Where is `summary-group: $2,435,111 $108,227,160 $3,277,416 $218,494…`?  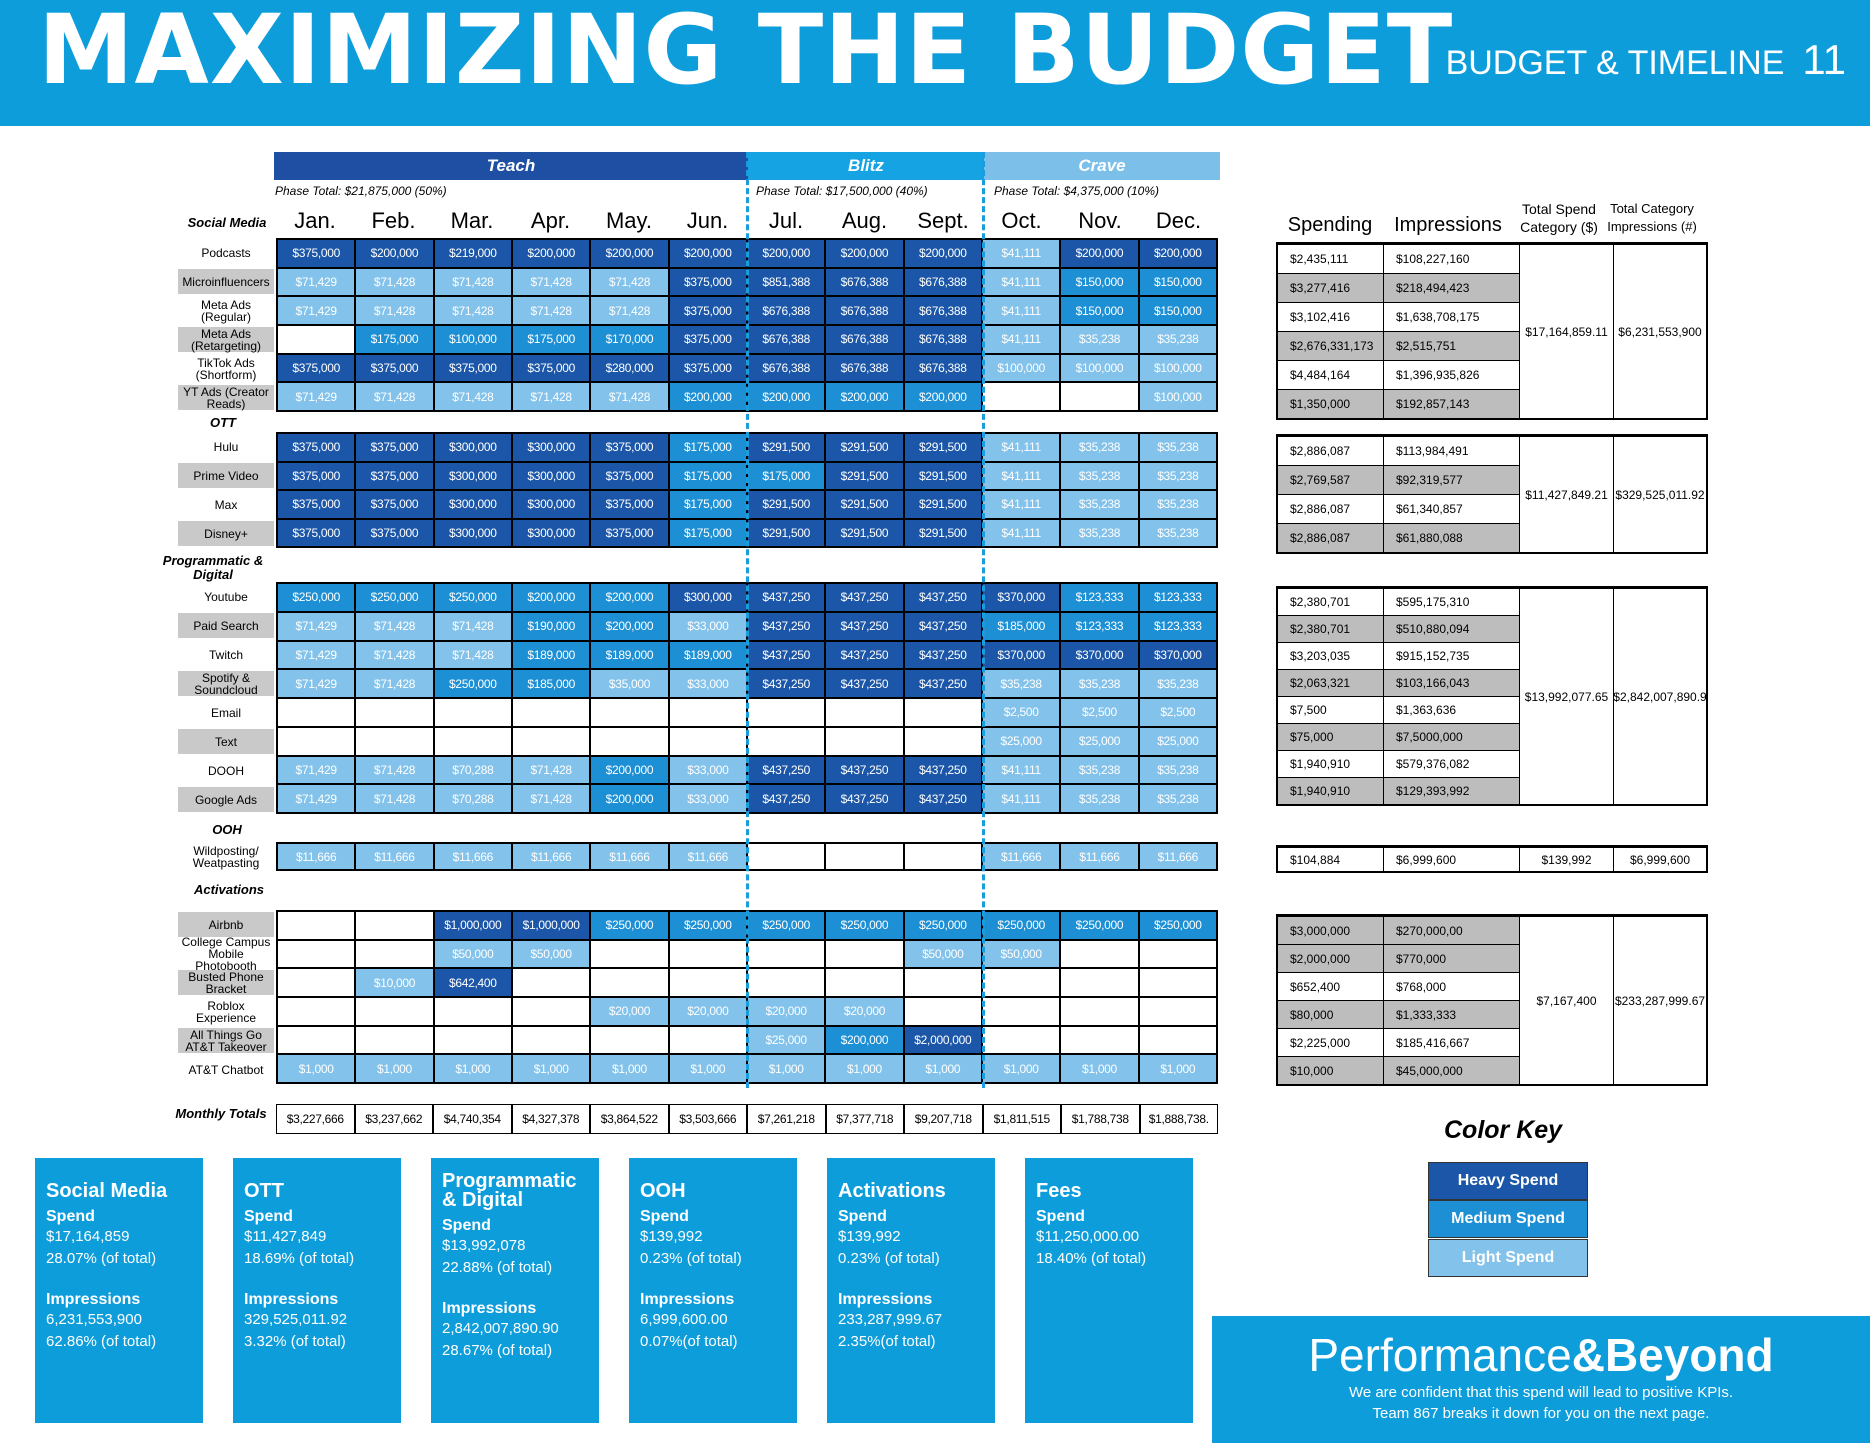 summary-group: $2,435,111 $108,227,160 $3,277,416 $218,494… is located at coordinates (1492, 331).